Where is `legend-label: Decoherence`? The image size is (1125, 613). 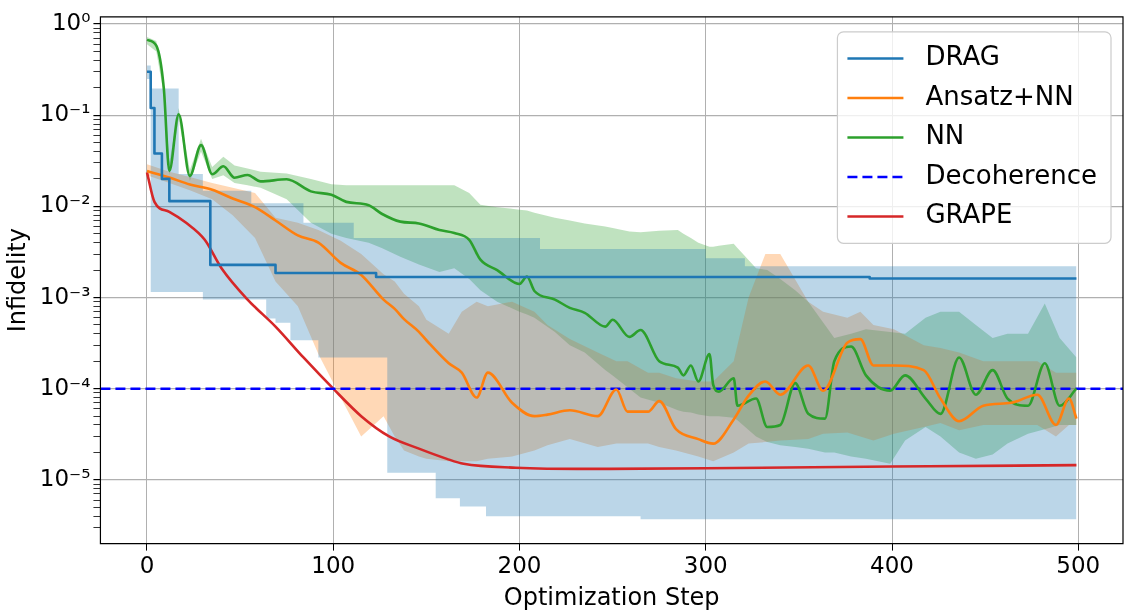 legend-label: Decoherence is located at coordinates (1011, 174).